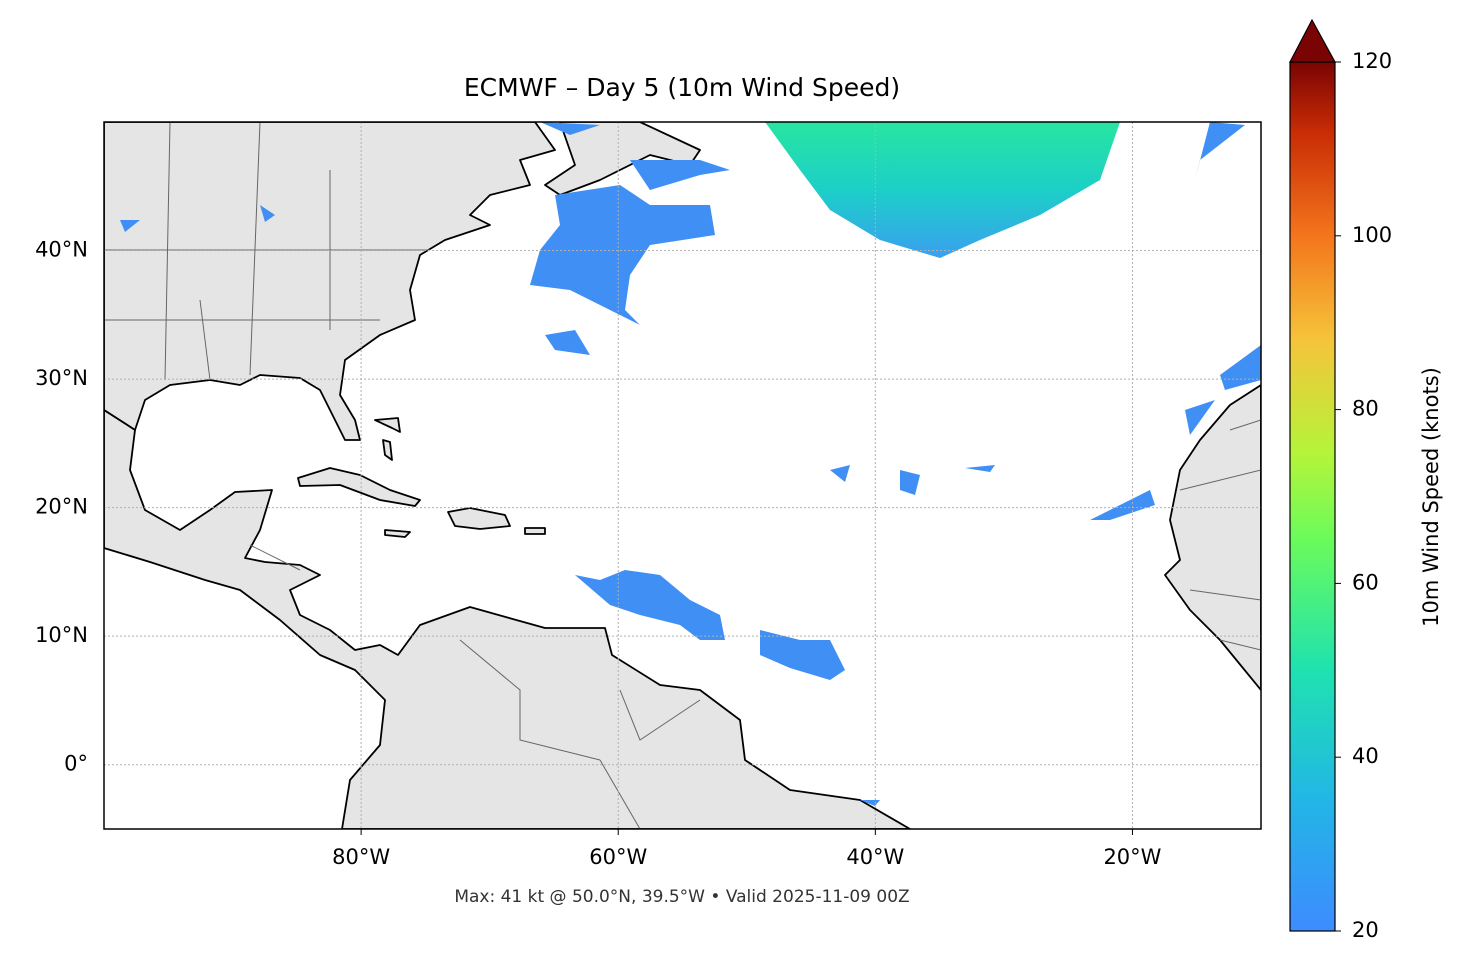  I want to click on colorbar-tick-label: 100, so click(1372, 235).